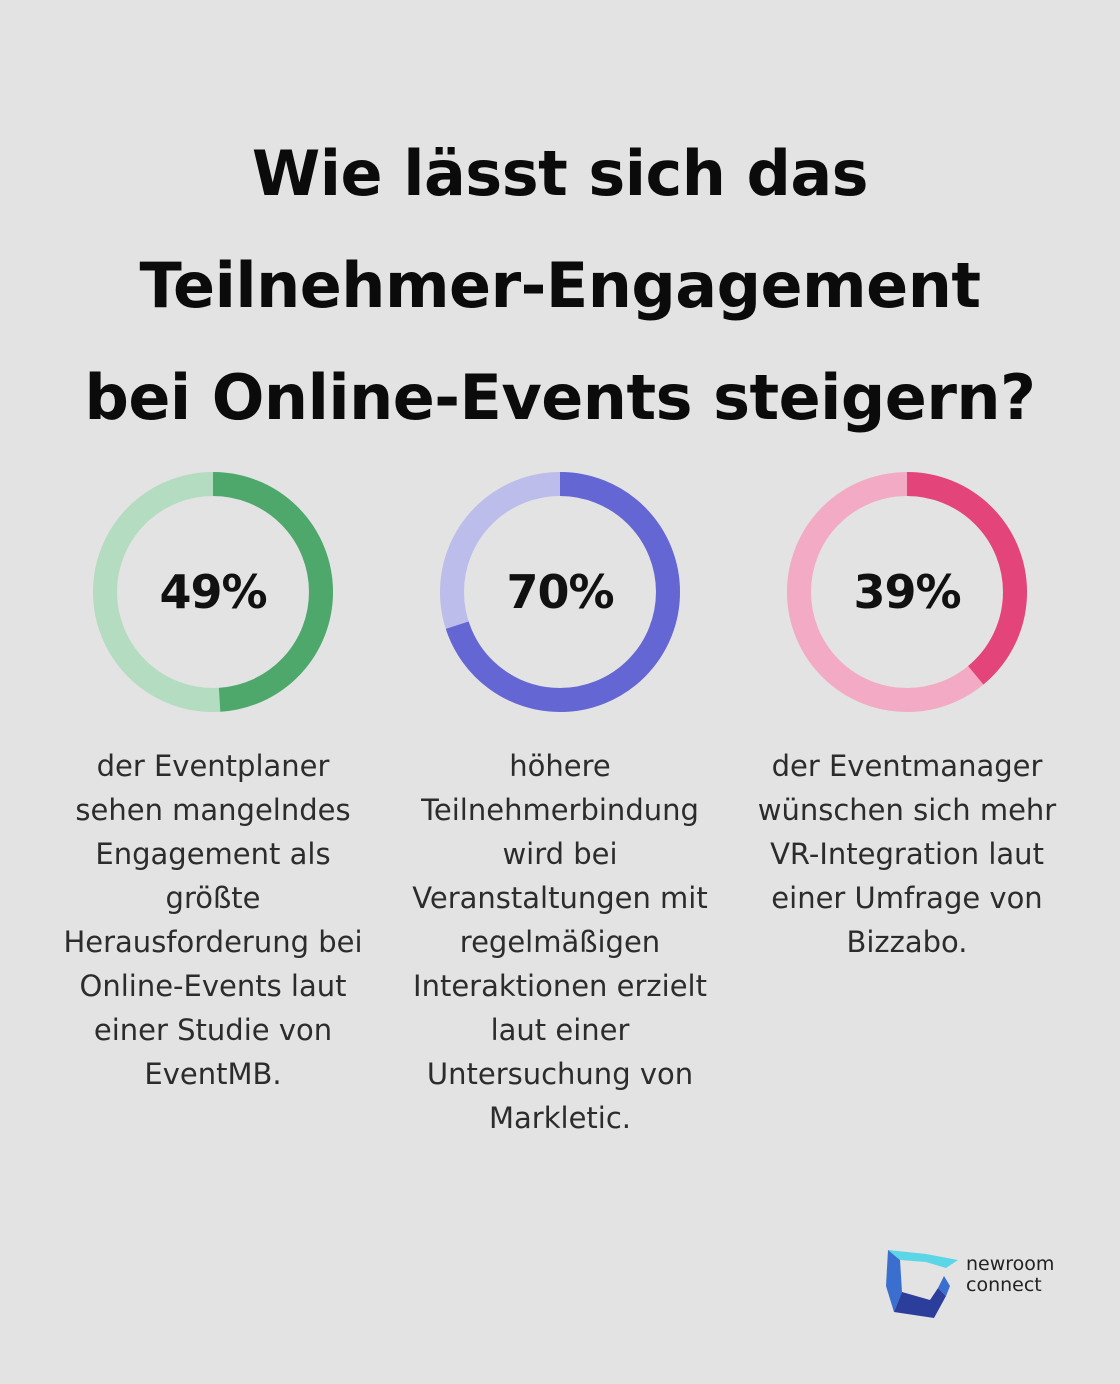 Image resolution: width=1120 pixels, height=1384 pixels. What do you see at coordinates (1010, 1264) in the screenshot?
I see `logo-text-line-1: newroom` at bounding box center [1010, 1264].